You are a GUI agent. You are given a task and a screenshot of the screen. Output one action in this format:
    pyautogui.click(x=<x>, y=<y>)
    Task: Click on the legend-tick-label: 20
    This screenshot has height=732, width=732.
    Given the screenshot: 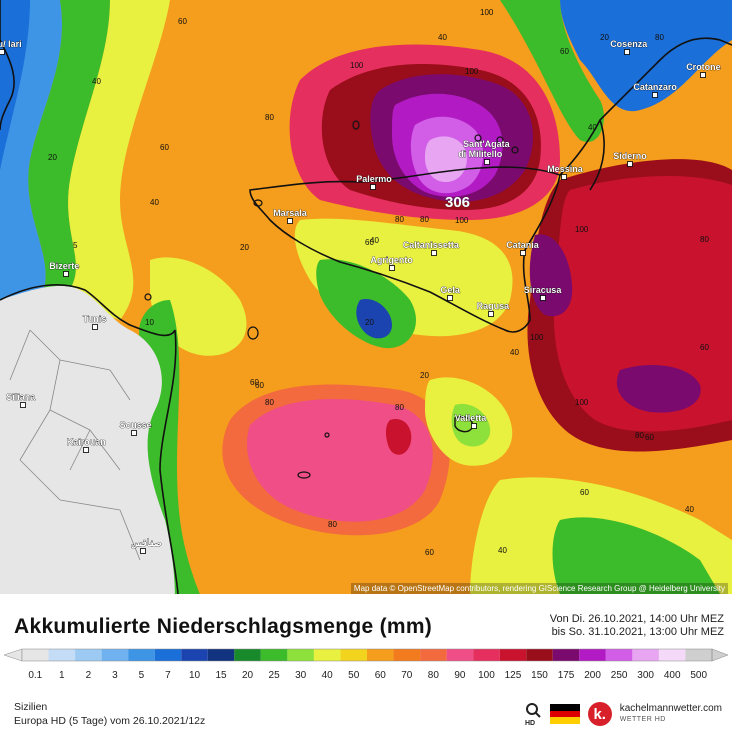 What is the action you would take?
    pyautogui.click(x=248, y=675)
    